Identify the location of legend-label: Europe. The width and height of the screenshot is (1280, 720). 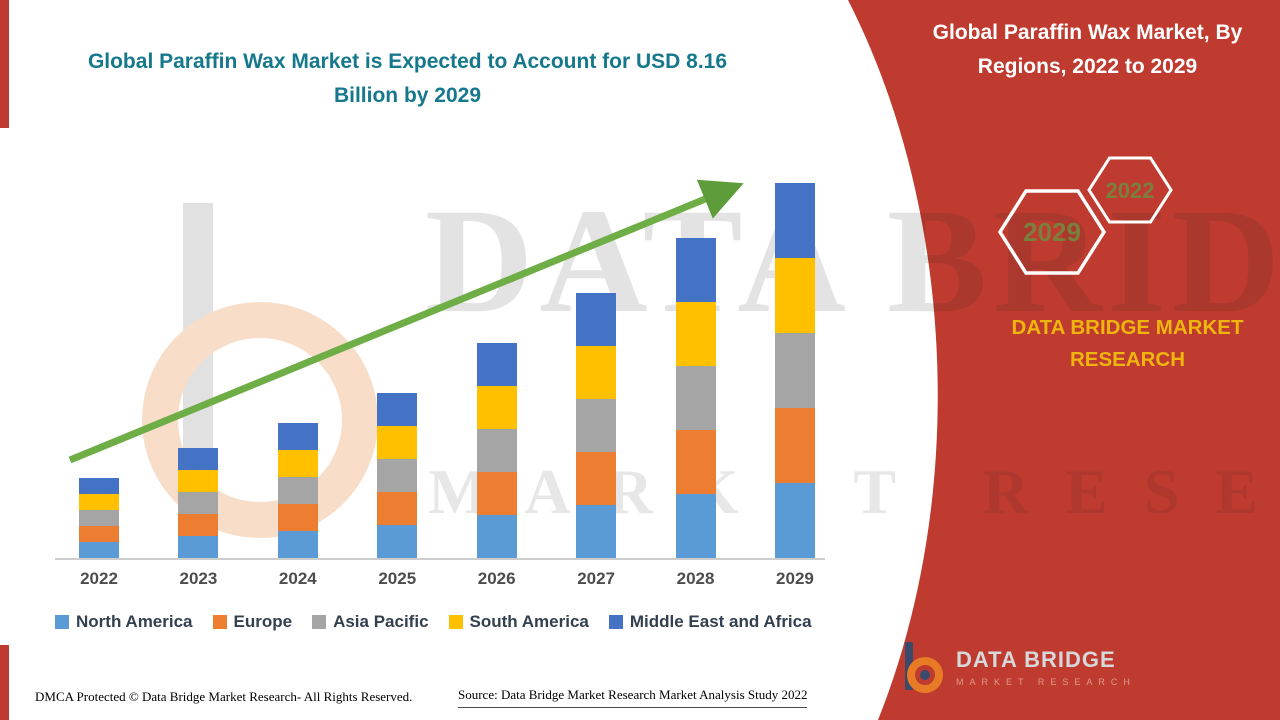
(263, 621).